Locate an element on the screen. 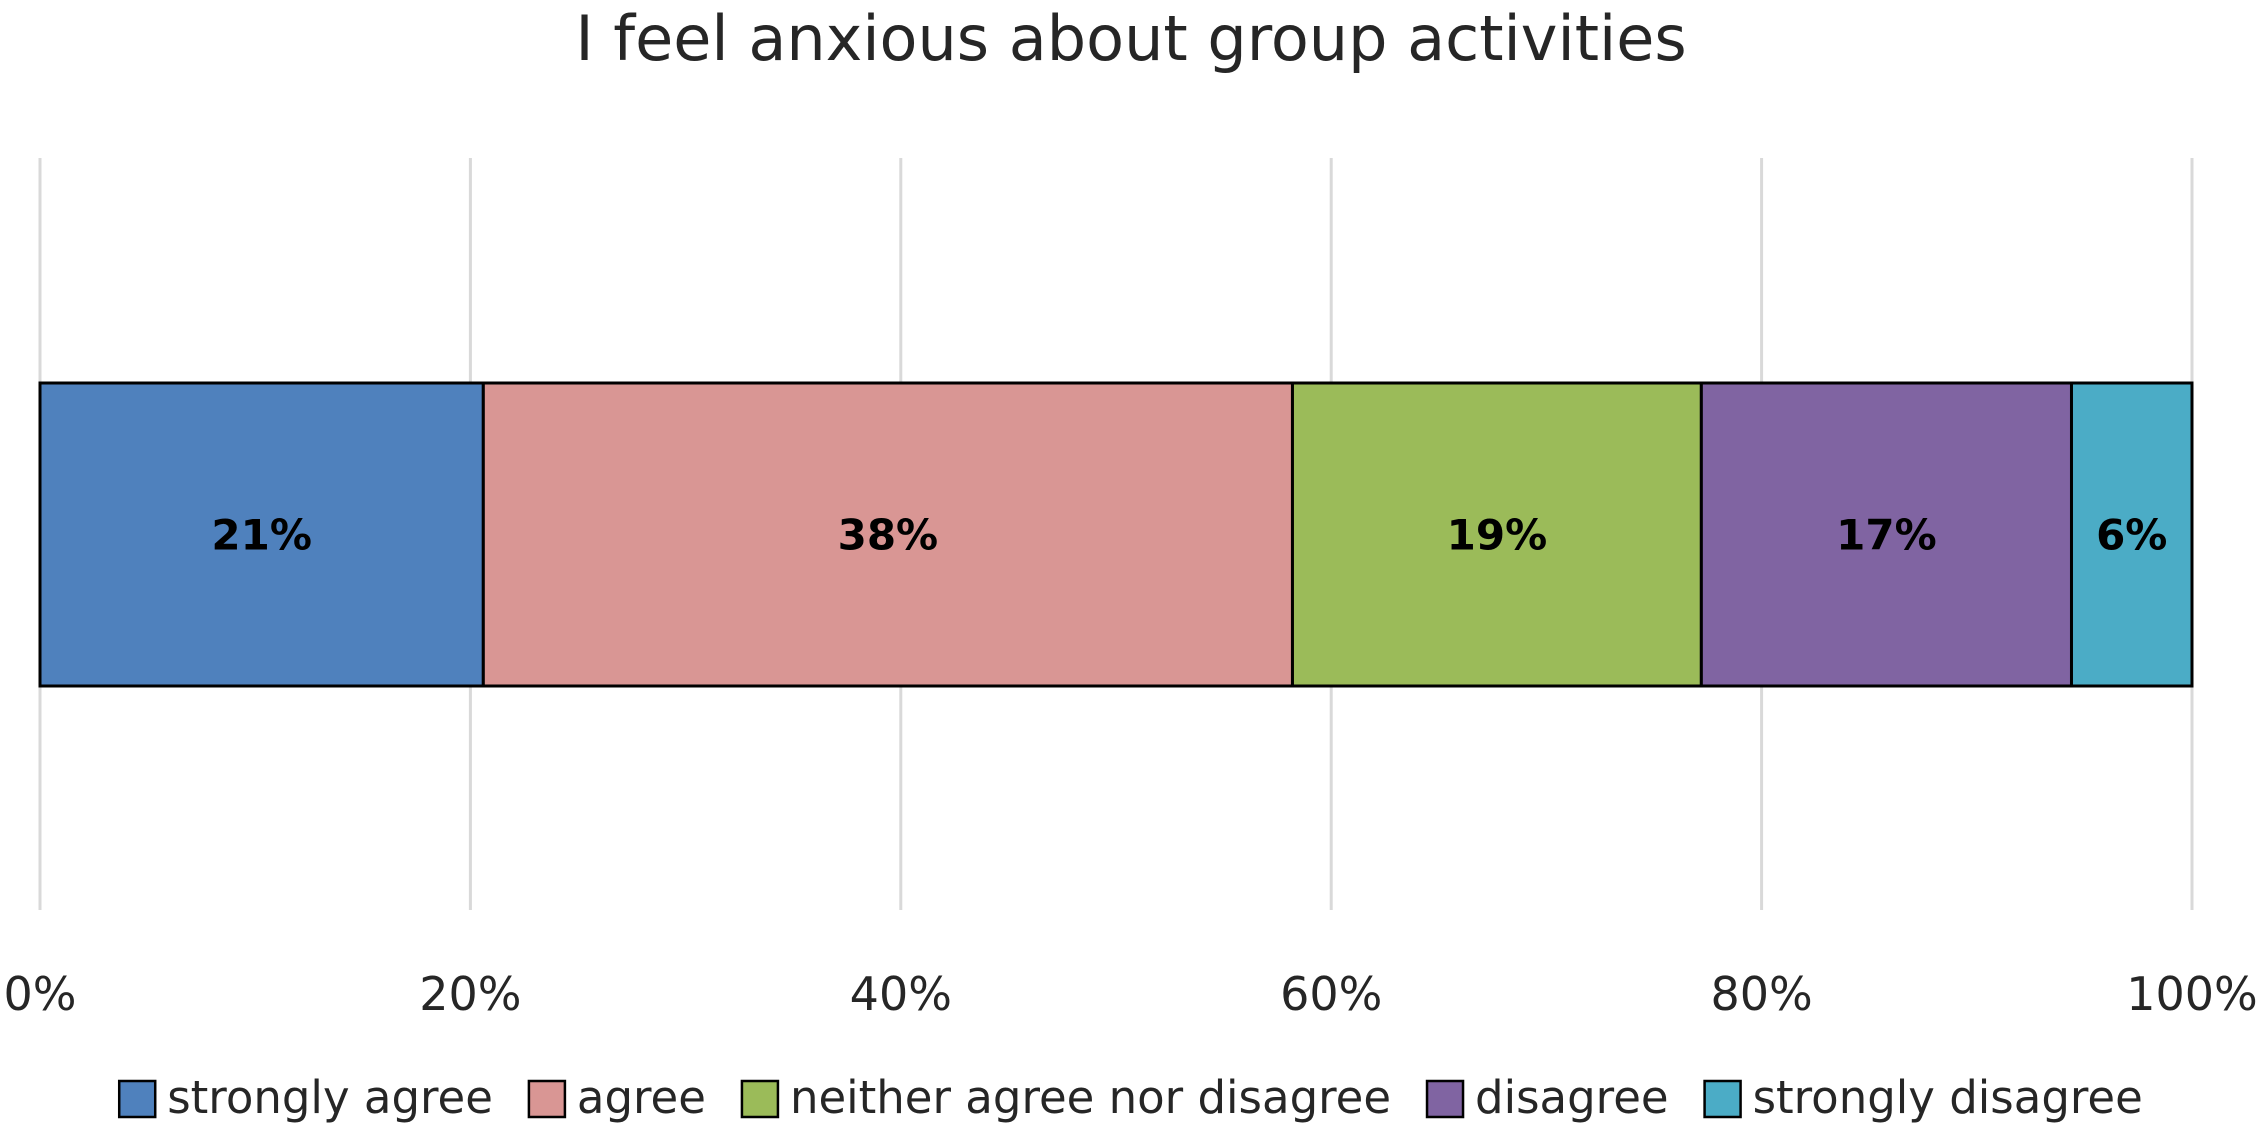 Image resolution: width=2262 pixels, height=1146 pixels. x-axis-tick-labels: 0% 20% 40% 60% 80% 100% is located at coordinates (1131, 994).